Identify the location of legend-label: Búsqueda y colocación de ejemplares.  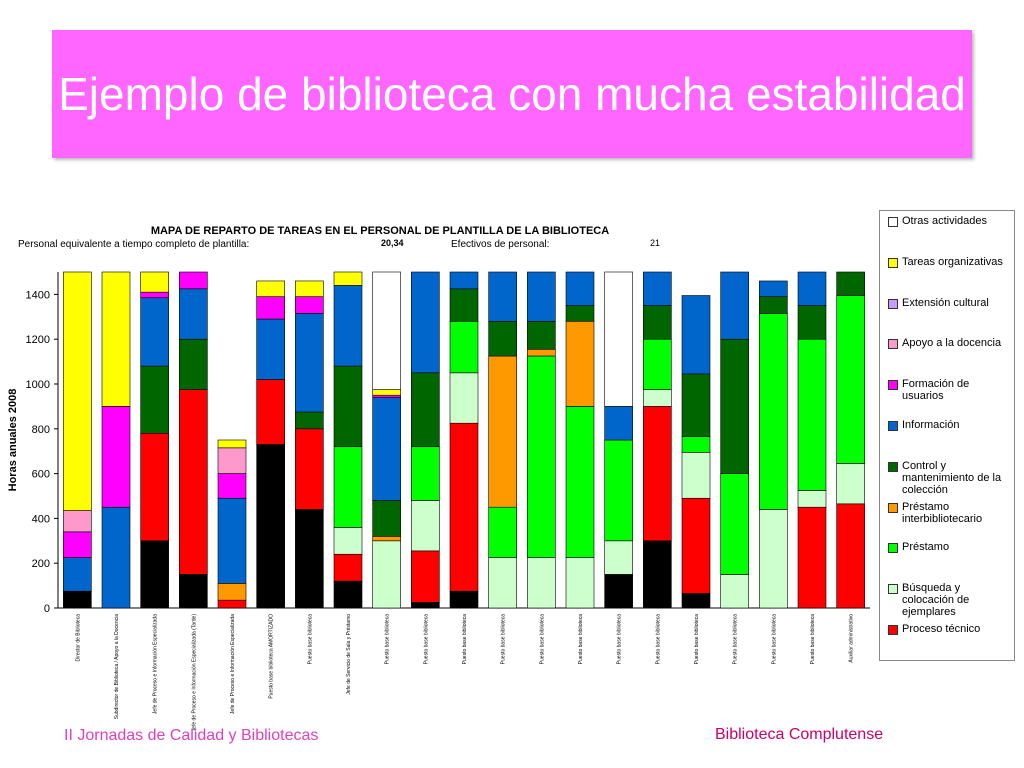
(936, 600).